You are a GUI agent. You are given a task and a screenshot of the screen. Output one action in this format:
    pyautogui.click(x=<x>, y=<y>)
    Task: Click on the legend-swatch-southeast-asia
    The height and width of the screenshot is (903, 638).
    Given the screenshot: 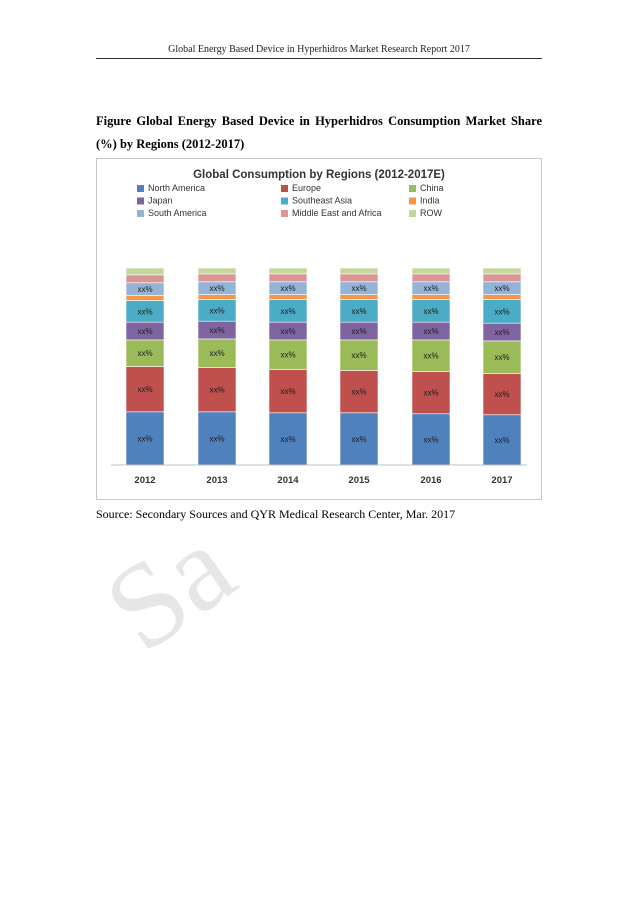 What is the action you would take?
    pyautogui.click(x=284, y=201)
    